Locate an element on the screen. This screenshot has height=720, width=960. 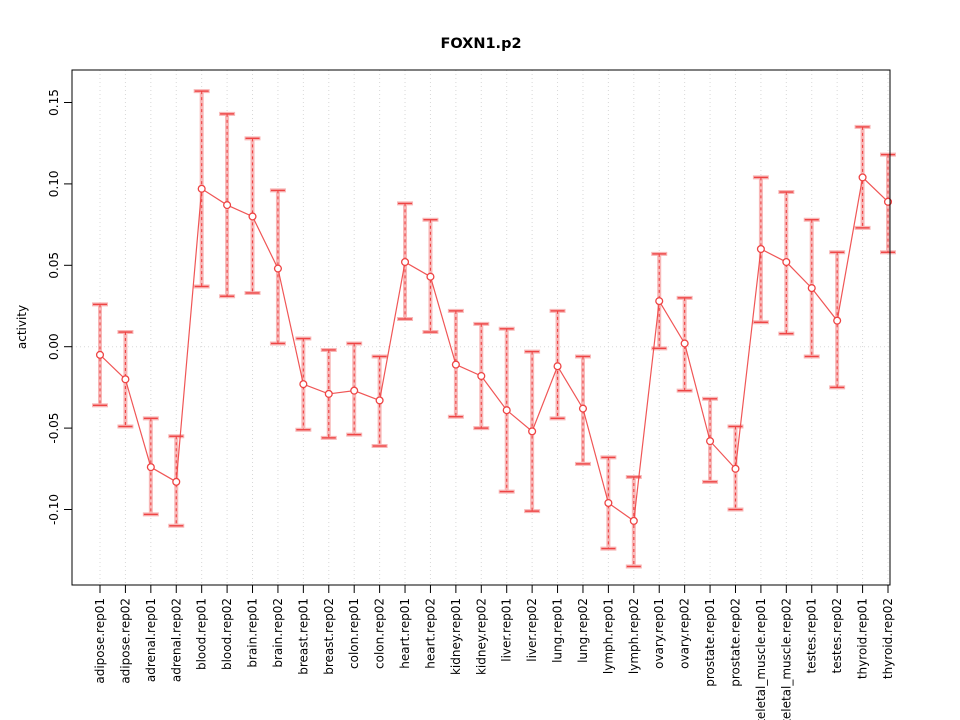
x-tick-label: colon.rep01 is located at coordinates (354, 633).